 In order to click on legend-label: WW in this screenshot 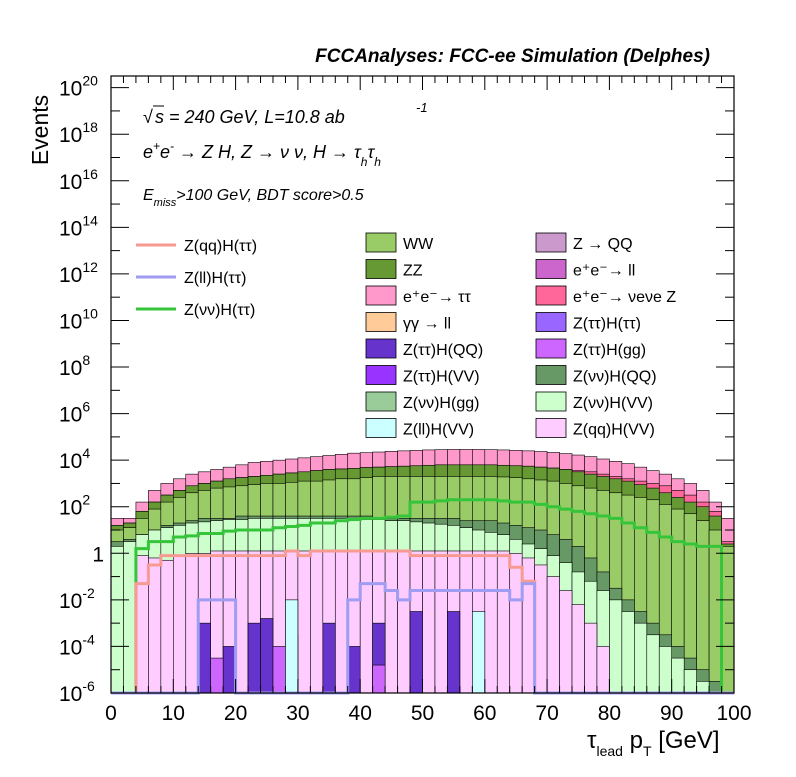, I will do `click(418, 244)`.